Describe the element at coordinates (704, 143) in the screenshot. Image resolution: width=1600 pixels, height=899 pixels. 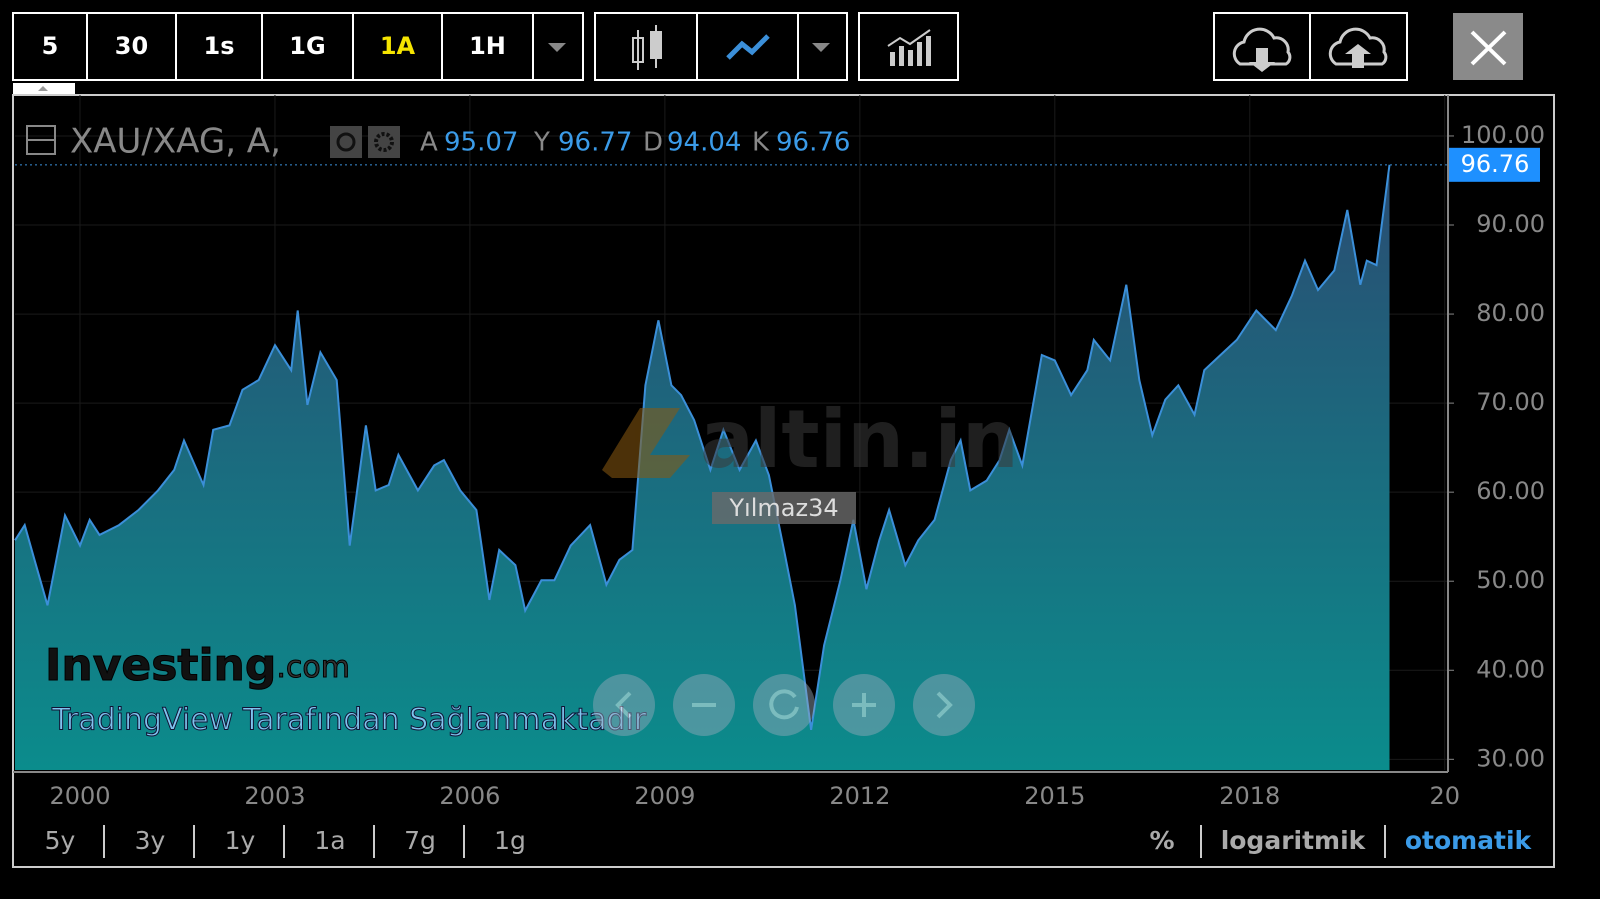
I see `legend-value: 94.04` at that location.